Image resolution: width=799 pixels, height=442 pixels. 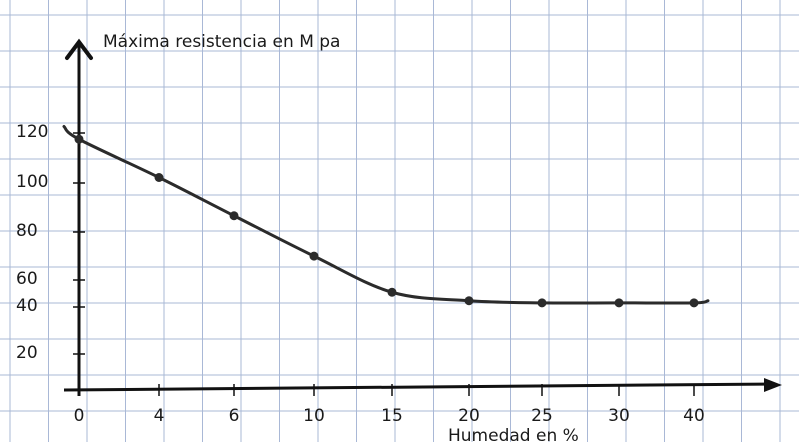 I want to click on y-tick-label: 60, so click(x=27, y=279).